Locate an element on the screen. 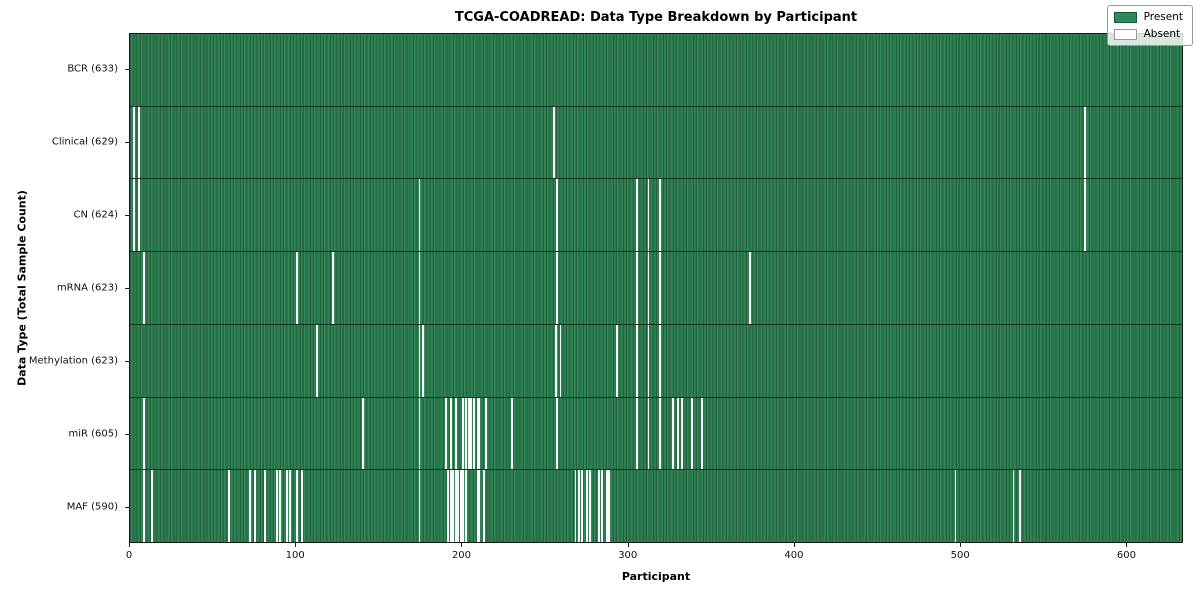 The image size is (1200, 600). absent-swatch-icon is located at coordinates (1125, 34).